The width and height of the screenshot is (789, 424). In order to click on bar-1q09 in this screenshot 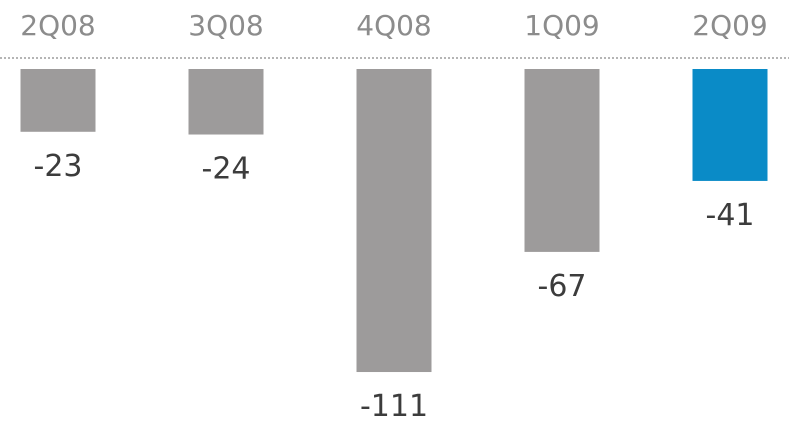, I will do `click(562, 160)`.